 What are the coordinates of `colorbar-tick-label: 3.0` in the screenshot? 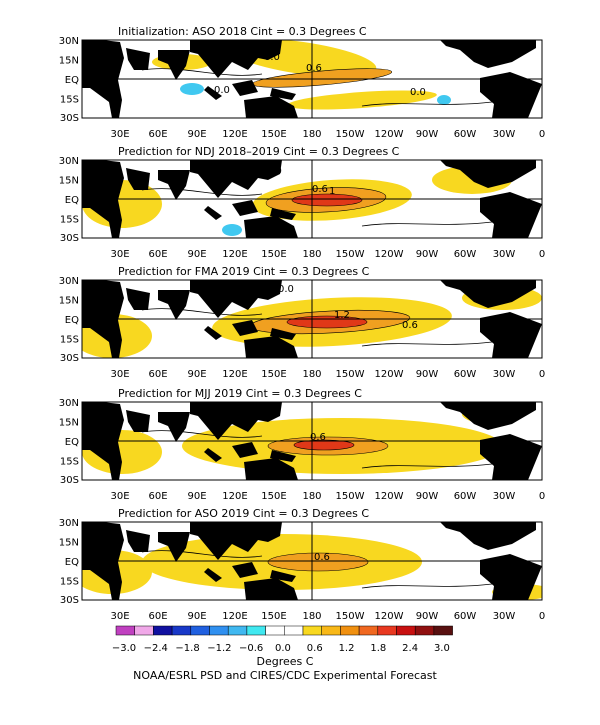 It's located at (442, 648).